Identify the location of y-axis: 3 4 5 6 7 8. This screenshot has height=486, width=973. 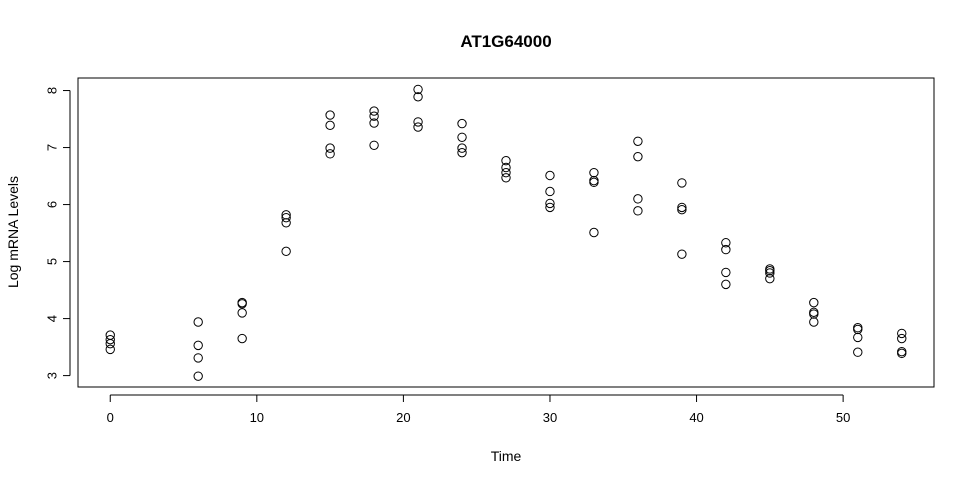
(58, 233).